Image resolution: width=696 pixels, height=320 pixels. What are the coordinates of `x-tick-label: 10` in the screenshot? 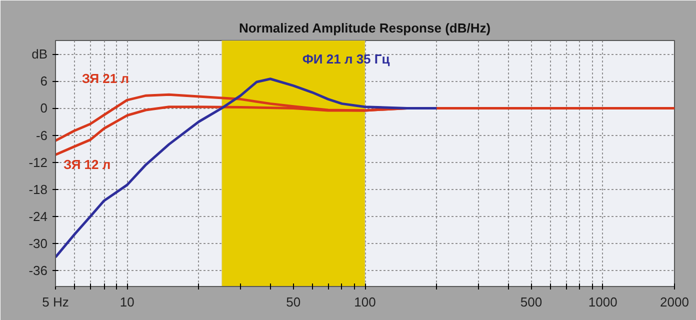 It's located at (127, 302).